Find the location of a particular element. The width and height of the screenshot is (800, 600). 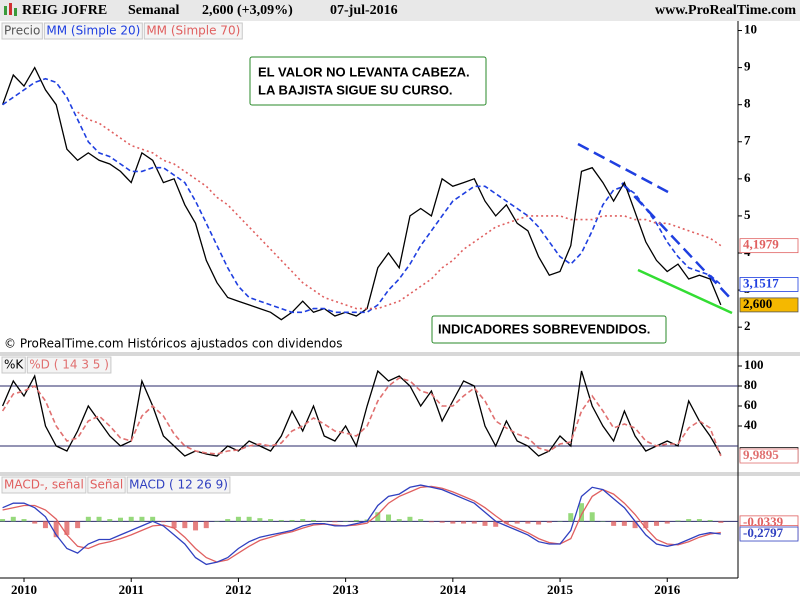

y-tick-label: 60 is located at coordinates (750, 404).